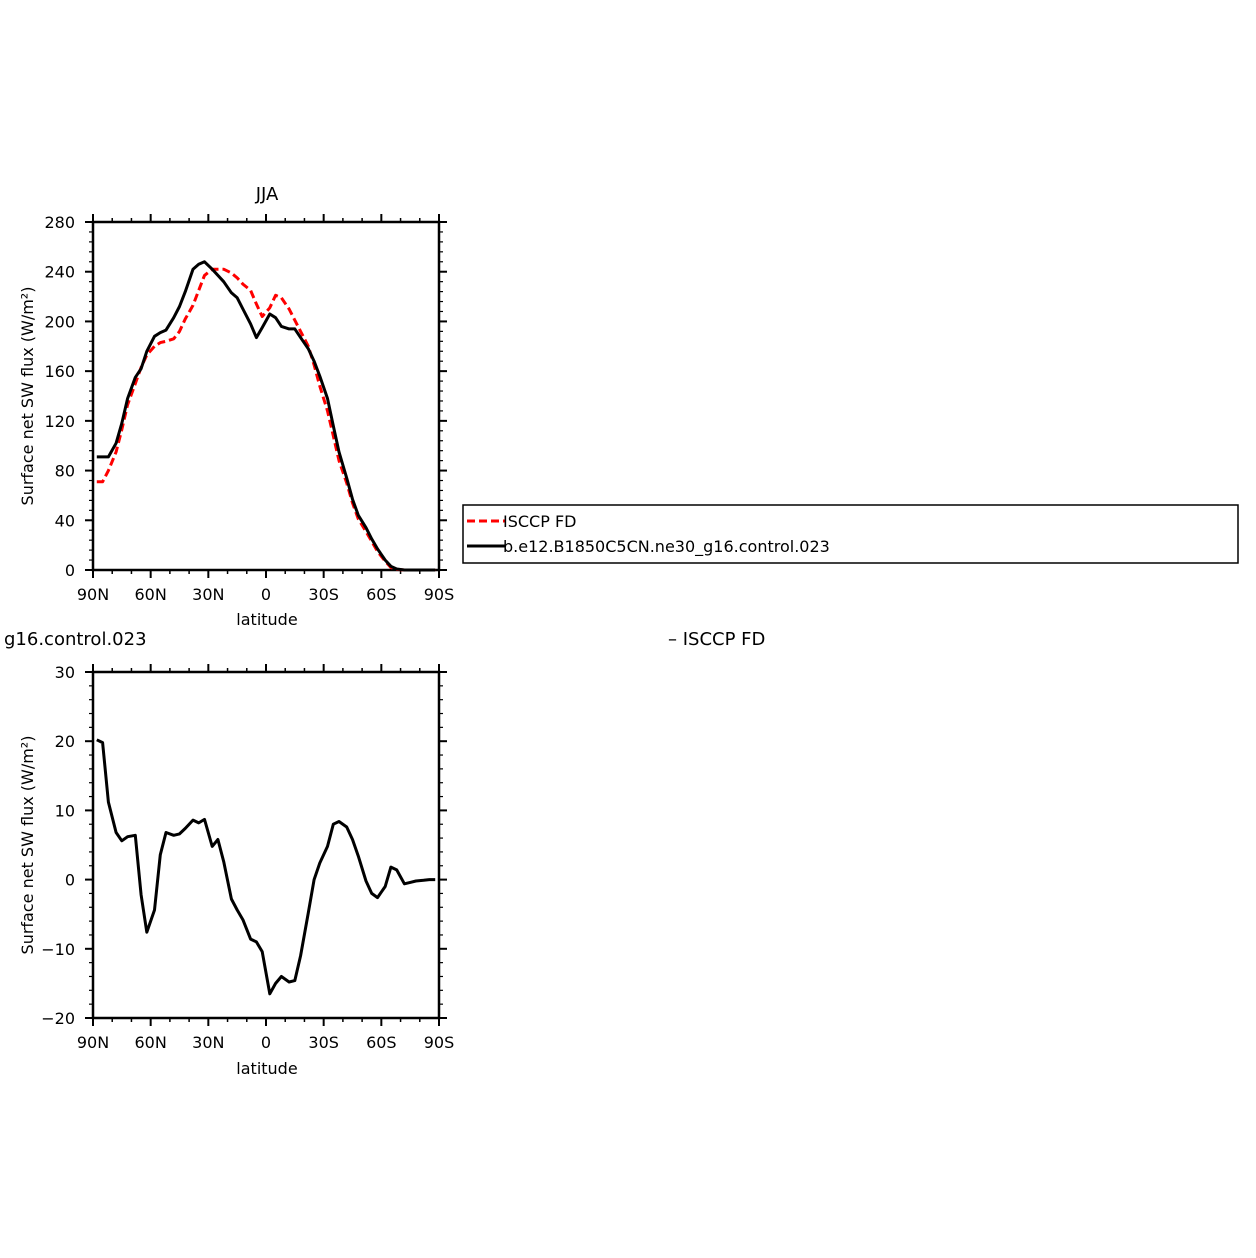 The image size is (1256, 1258). I want to click on top-axis-ticks: 90N 60N 30N 0 30S 60S 90S 0 40 80 120 160 200 240 280, so click(249, 408).